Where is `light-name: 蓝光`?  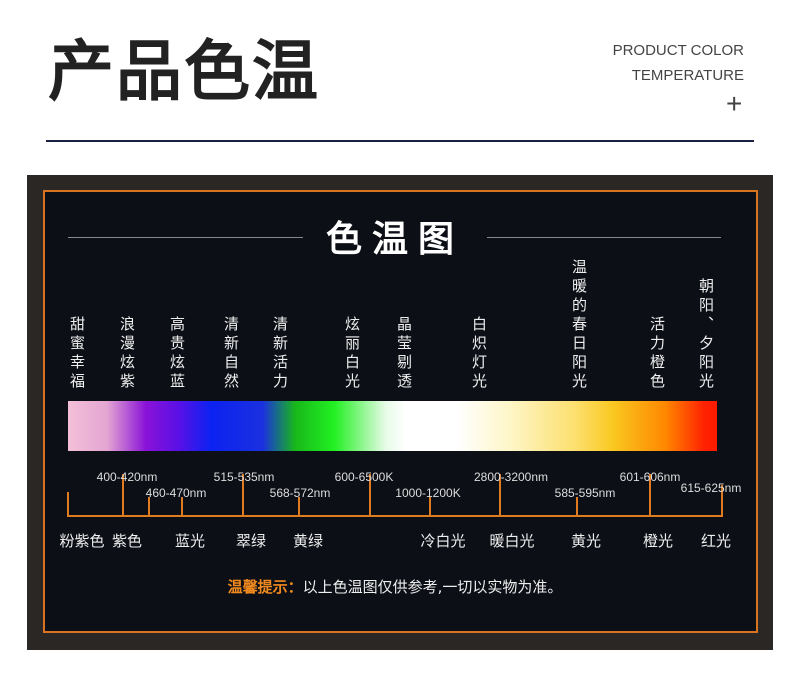 light-name: 蓝光 is located at coordinates (190, 541).